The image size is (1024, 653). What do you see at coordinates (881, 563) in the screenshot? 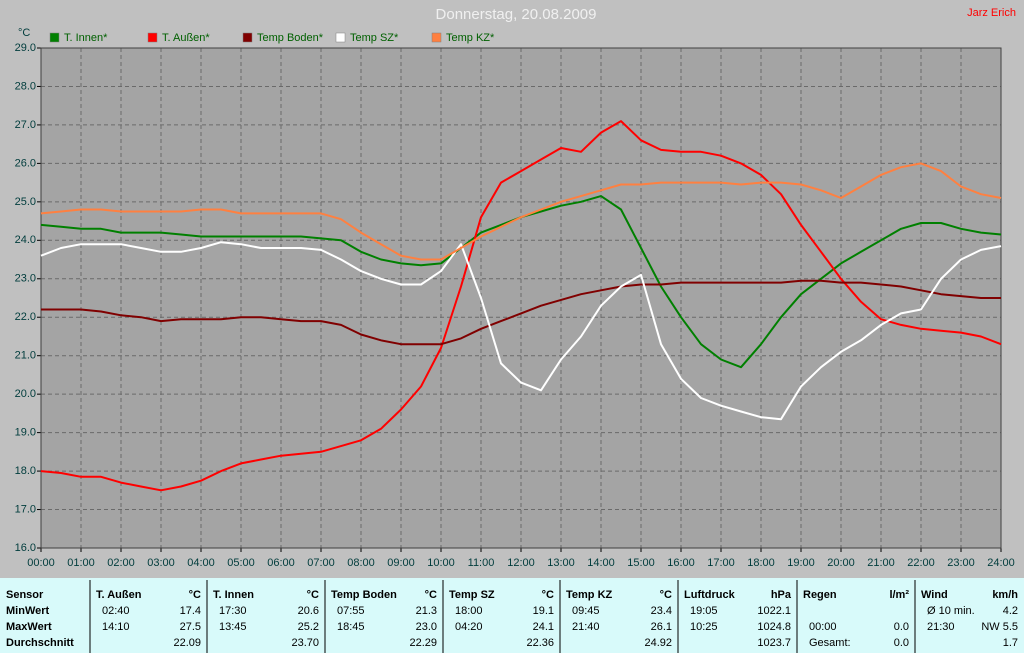
I see `x-tick-label: 21:00` at bounding box center [881, 563].